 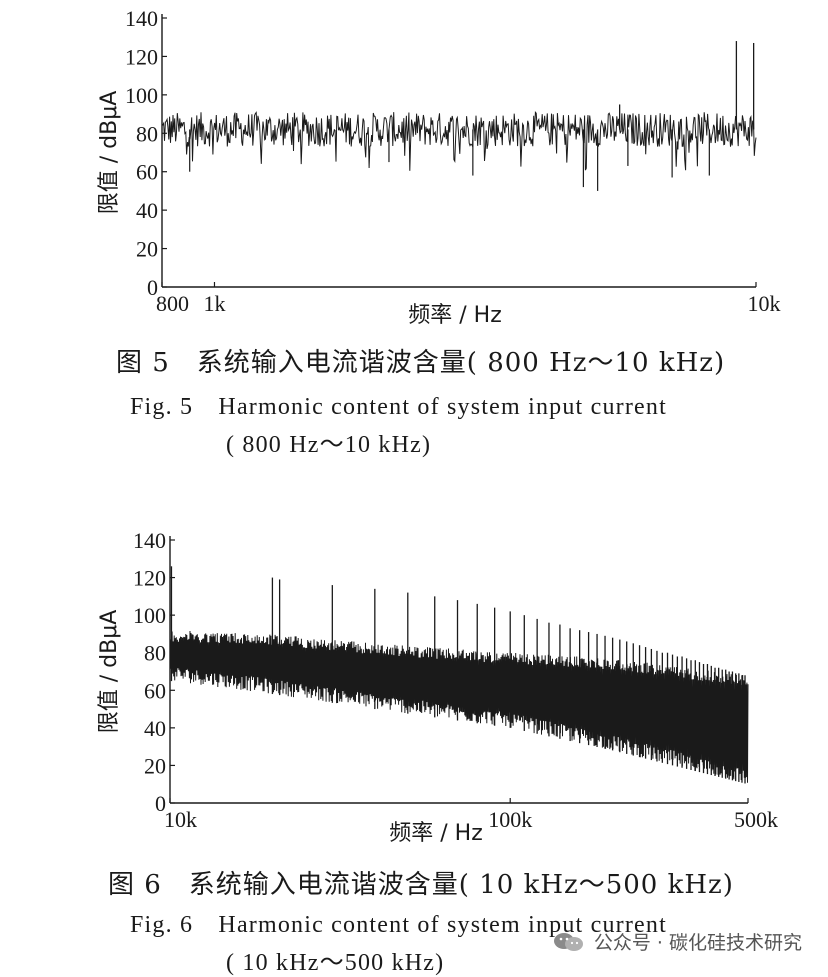 I want to click on x-tick-label: 800, so click(x=172, y=303).